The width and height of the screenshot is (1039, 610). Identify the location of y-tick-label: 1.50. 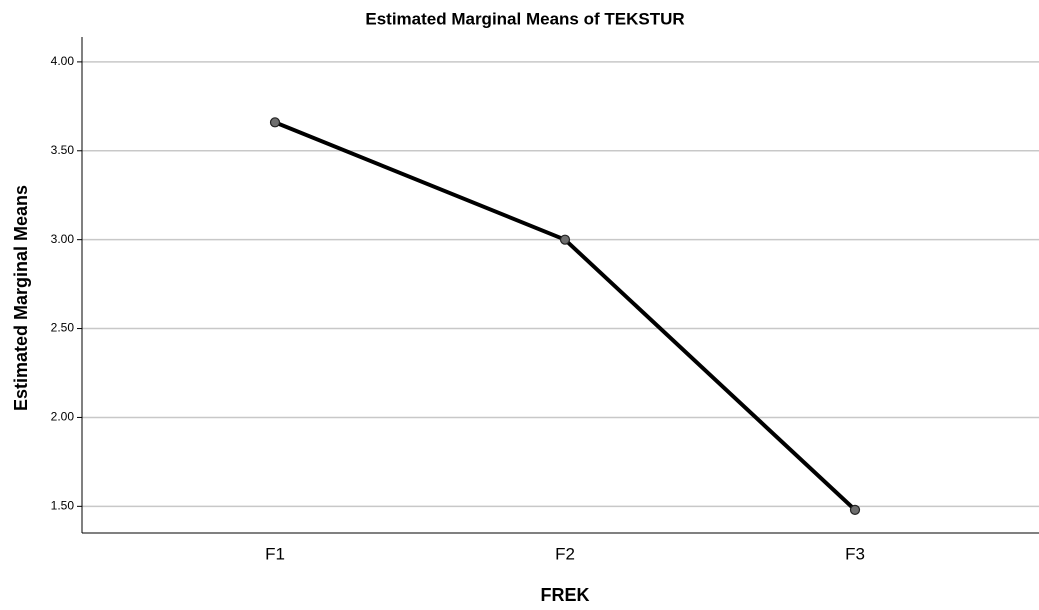
(63, 506).